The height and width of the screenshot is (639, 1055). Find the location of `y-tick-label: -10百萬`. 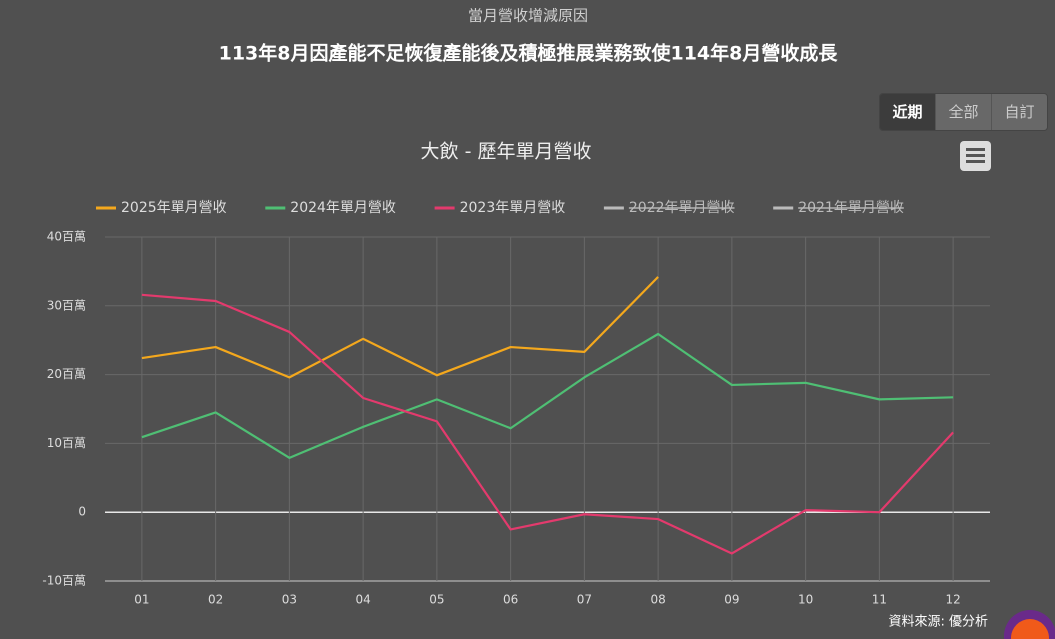

y-tick-label: -10百萬 is located at coordinates (64, 581).